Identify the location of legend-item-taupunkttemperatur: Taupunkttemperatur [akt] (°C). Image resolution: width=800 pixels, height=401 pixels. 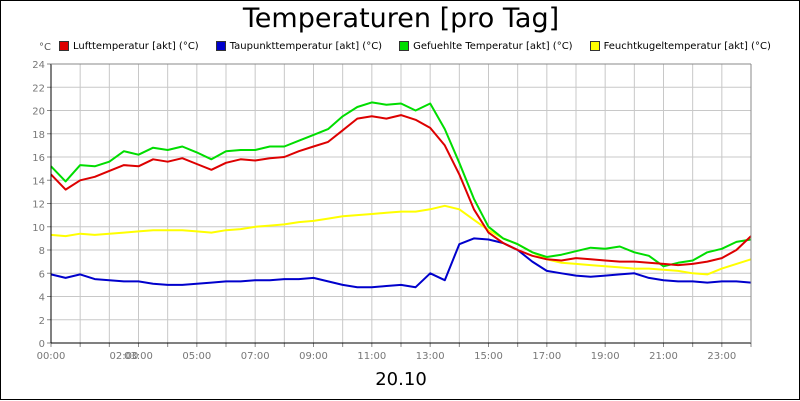
(299, 46).